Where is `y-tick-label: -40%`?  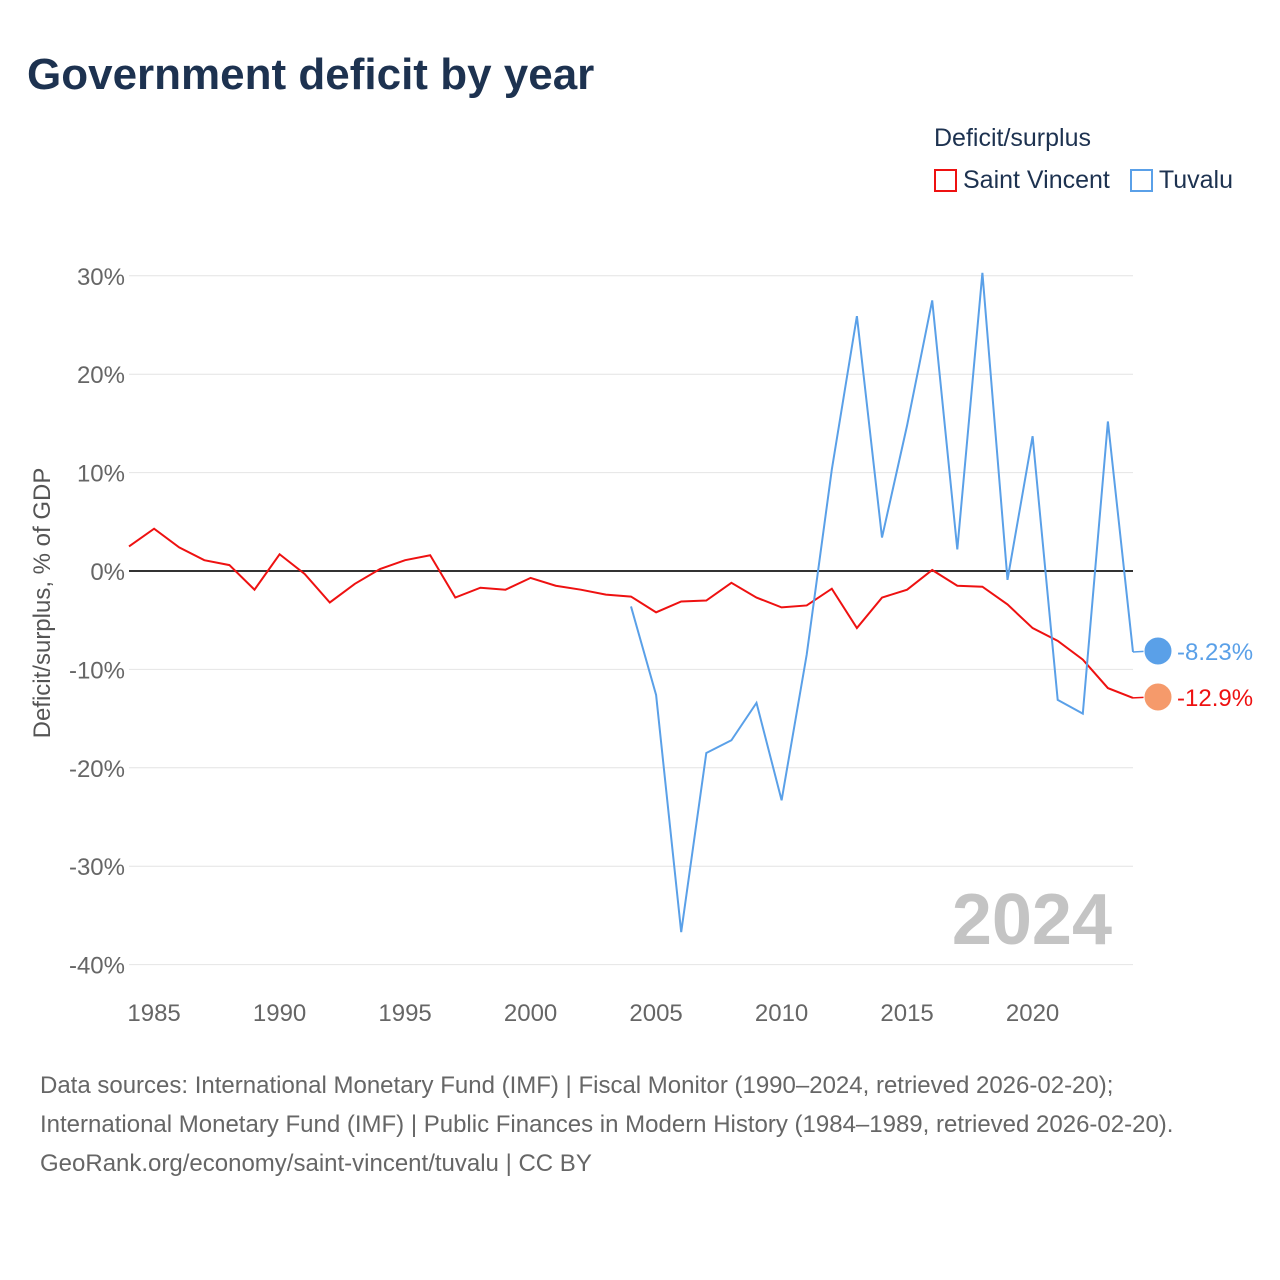 y-tick-label: -40% is located at coordinates (97, 966).